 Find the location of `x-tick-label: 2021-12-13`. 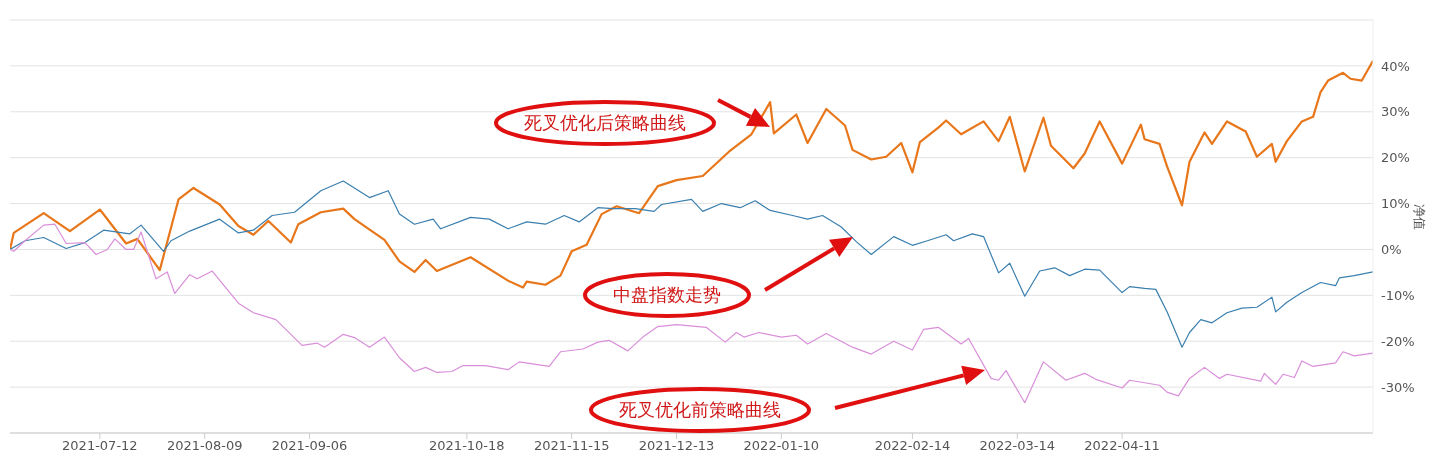

x-tick-label: 2021-12-13 is located at coordinates (676, 446).